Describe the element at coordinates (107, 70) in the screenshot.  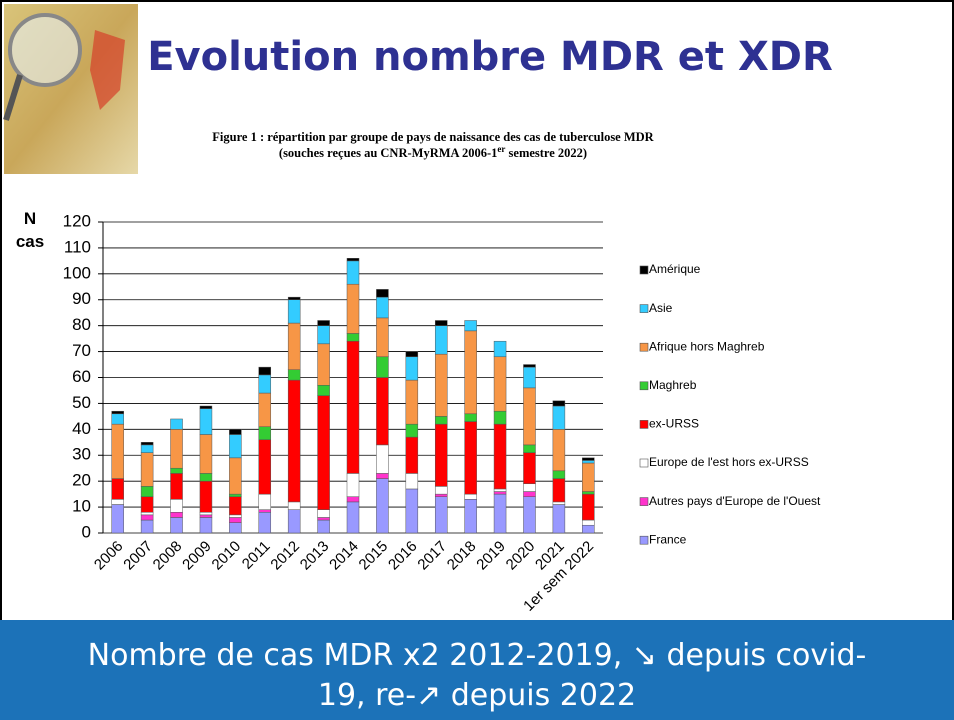
I see `map-region` at that location.